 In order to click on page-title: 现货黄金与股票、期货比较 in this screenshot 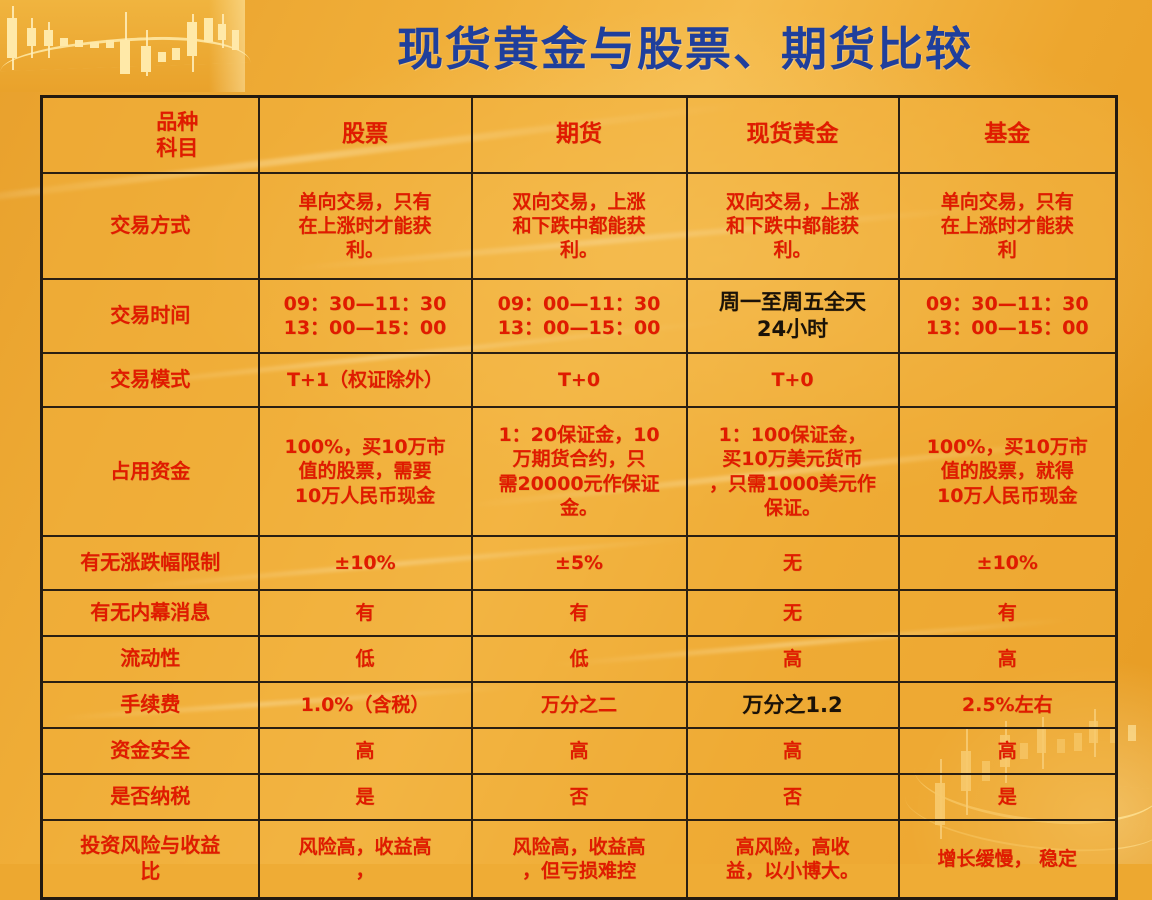, I will do `click(685, 49)`.